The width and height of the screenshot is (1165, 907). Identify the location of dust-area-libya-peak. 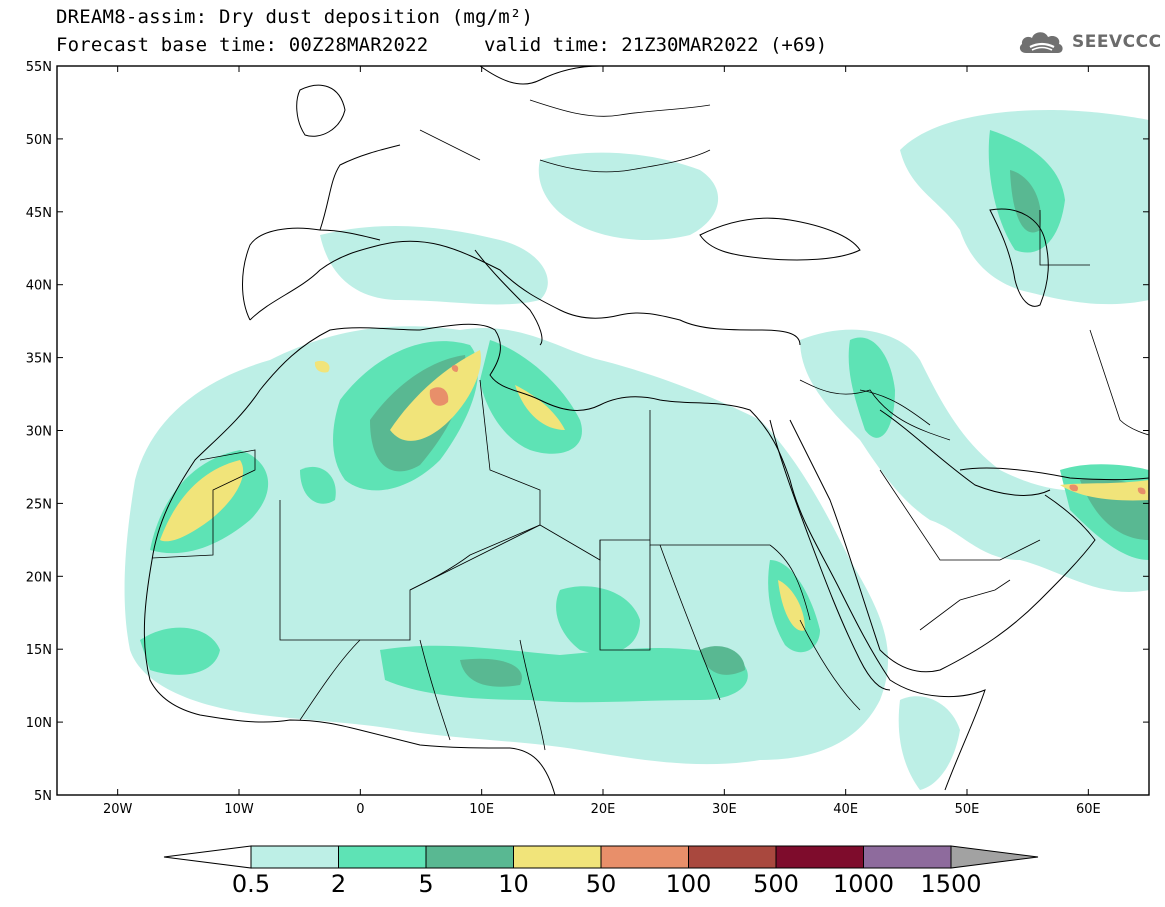
(540, 407).